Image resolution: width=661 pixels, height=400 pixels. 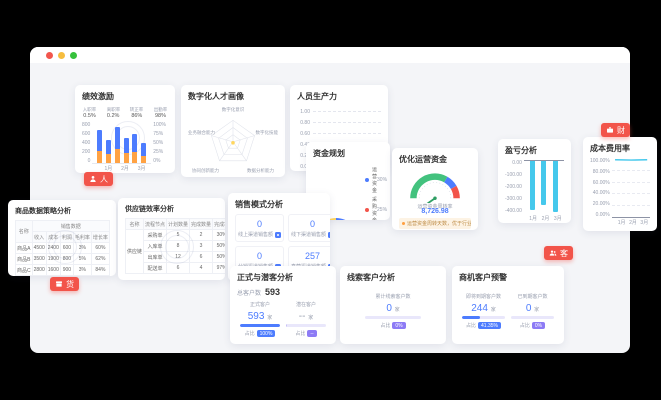 I want to click on gauge-value: 8,726.98, so click(x=435, y=211).